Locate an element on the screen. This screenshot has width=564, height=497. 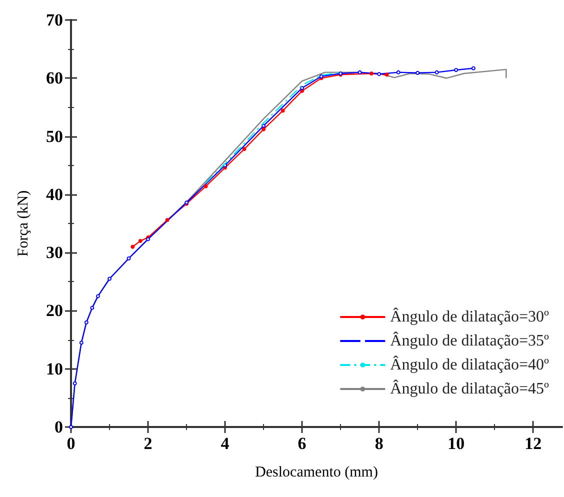
y-tick-label: 70 is located at coordinates (54, 20).